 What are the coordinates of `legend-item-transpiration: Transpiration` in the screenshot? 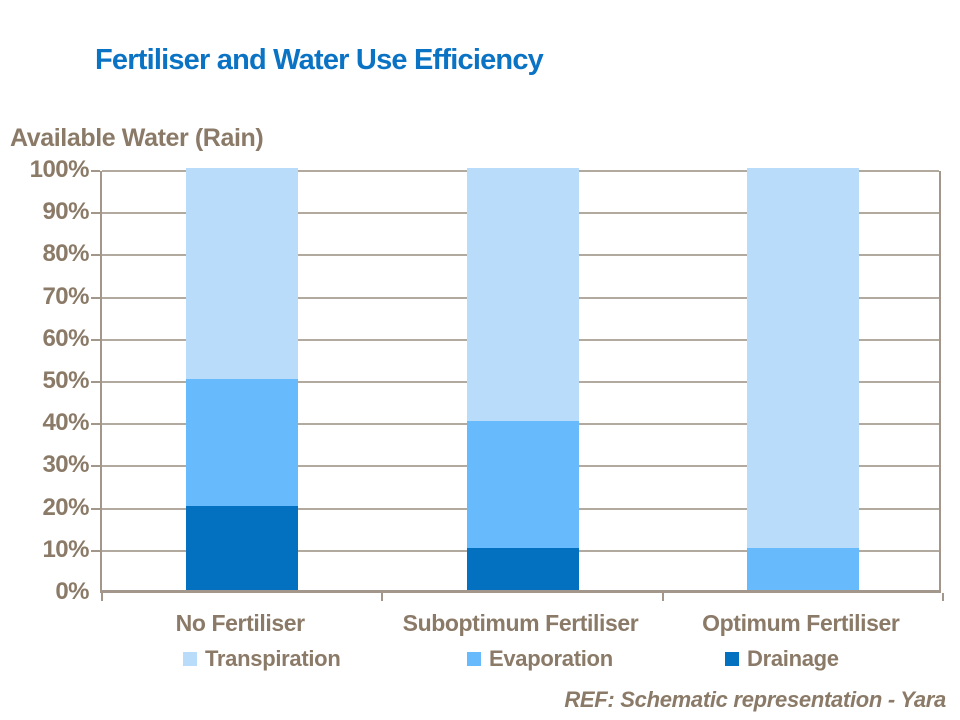 It's located at (262, 659).